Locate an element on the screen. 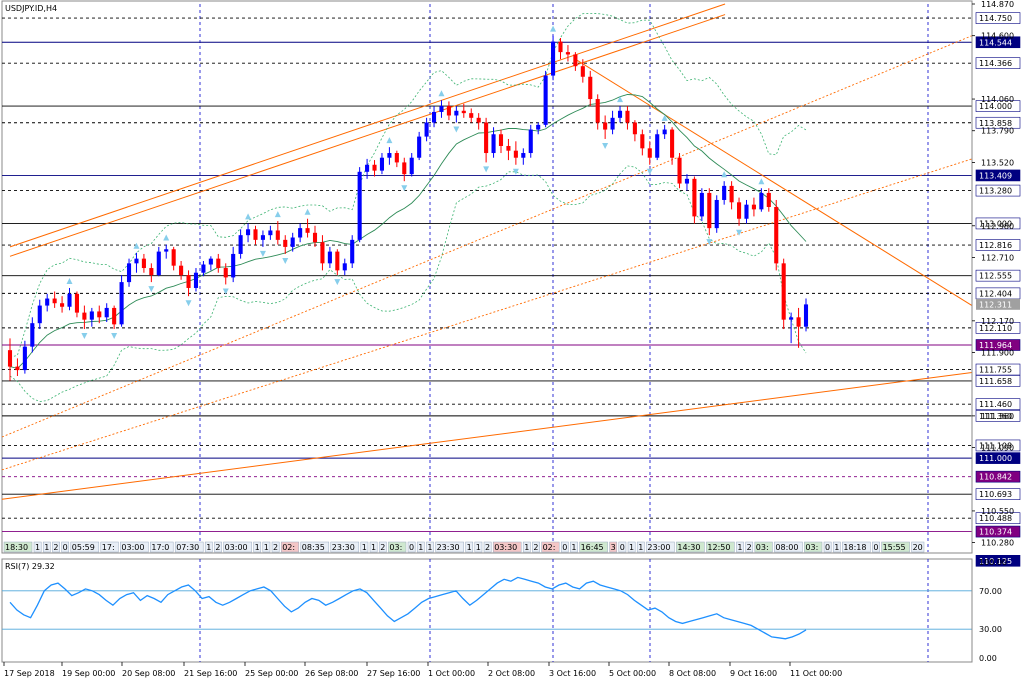  time-tag-label: 15:55 is located at coordinates (894, 547).